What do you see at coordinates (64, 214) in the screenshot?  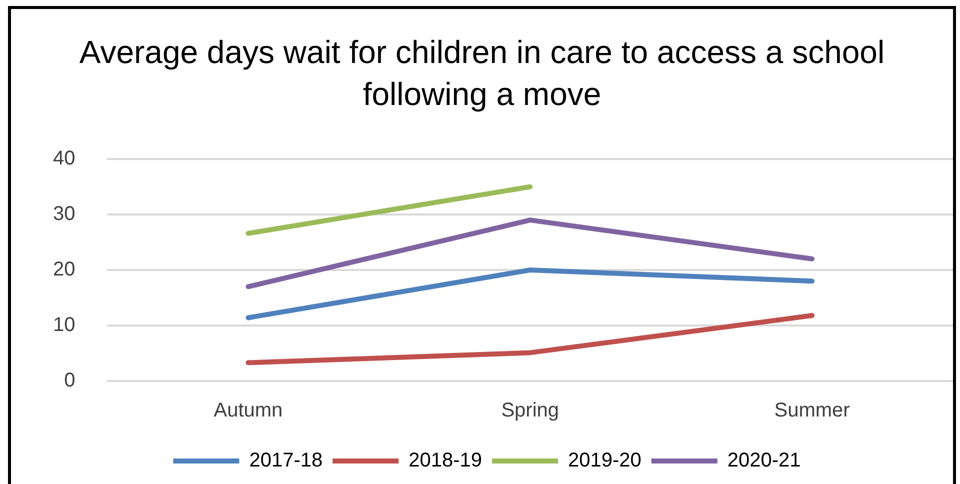 I see `y-tick-label: 30` at bounding box center [64, 214].